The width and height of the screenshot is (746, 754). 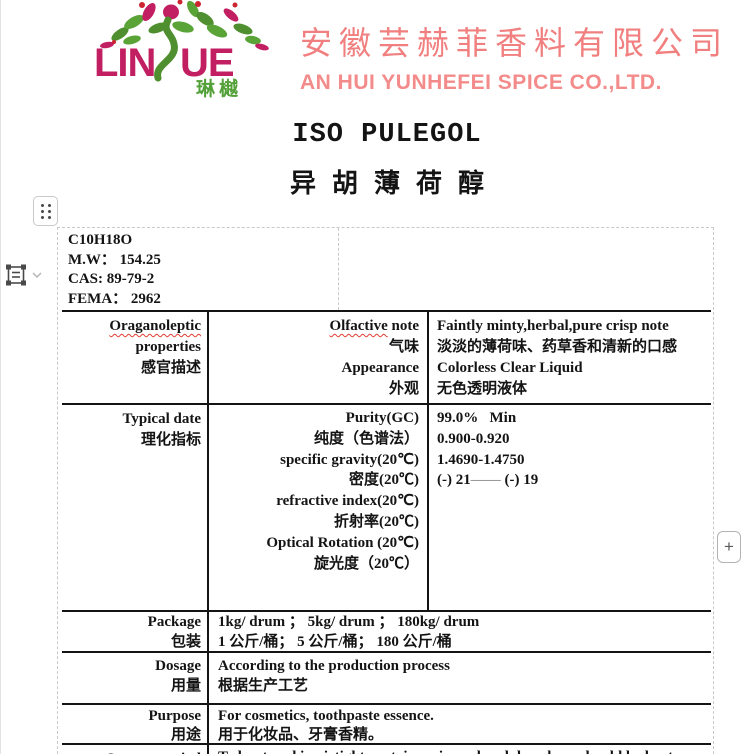 I want to click on logo-subtext-cn: 琳樾, so click(x=219, y=89).